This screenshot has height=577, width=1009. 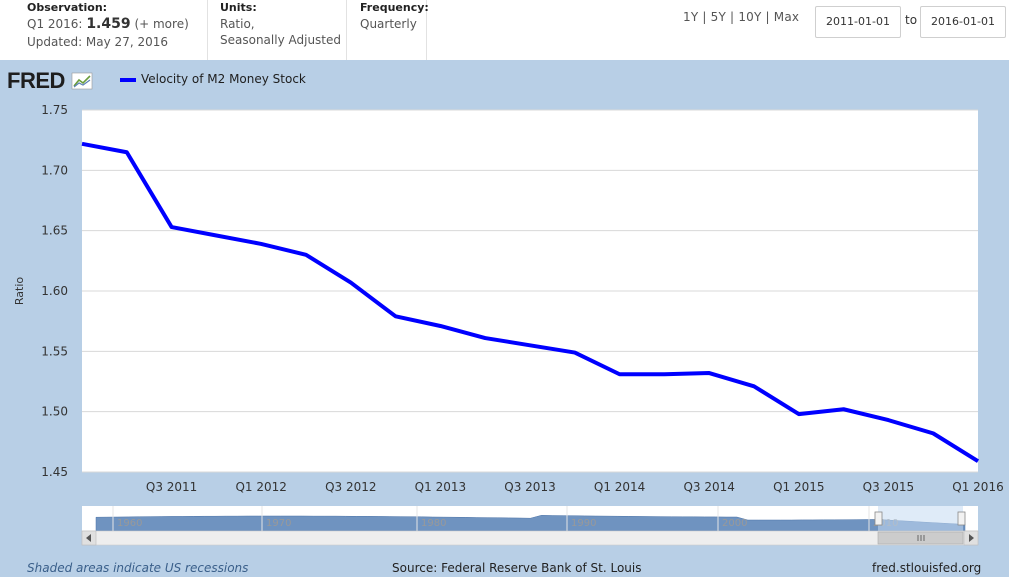 I want to click on scrollbar-track, so click(x=530, y=538).